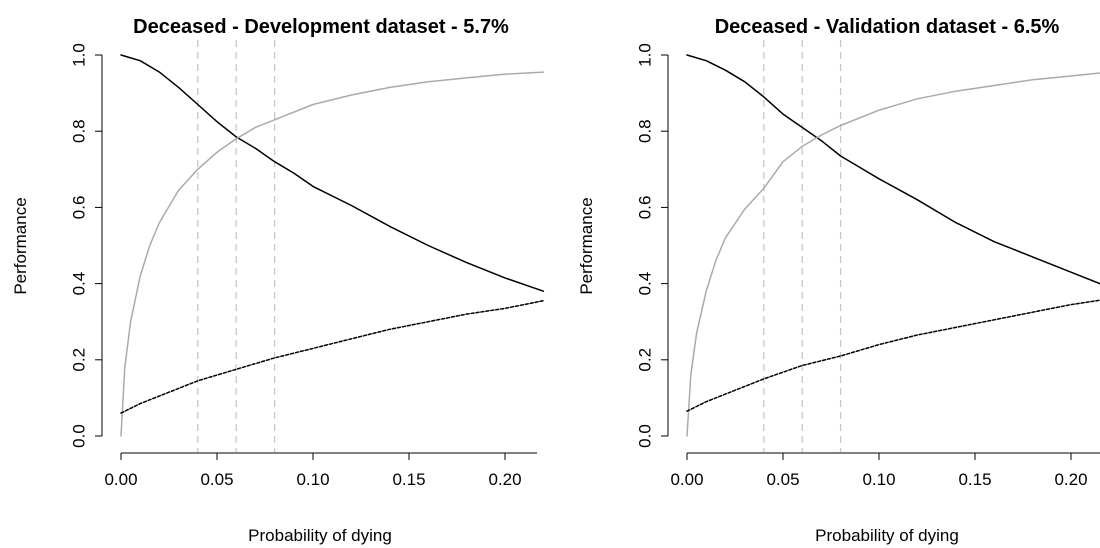  I want to click on y-axis-label-development: Performance, so click(20, 245).